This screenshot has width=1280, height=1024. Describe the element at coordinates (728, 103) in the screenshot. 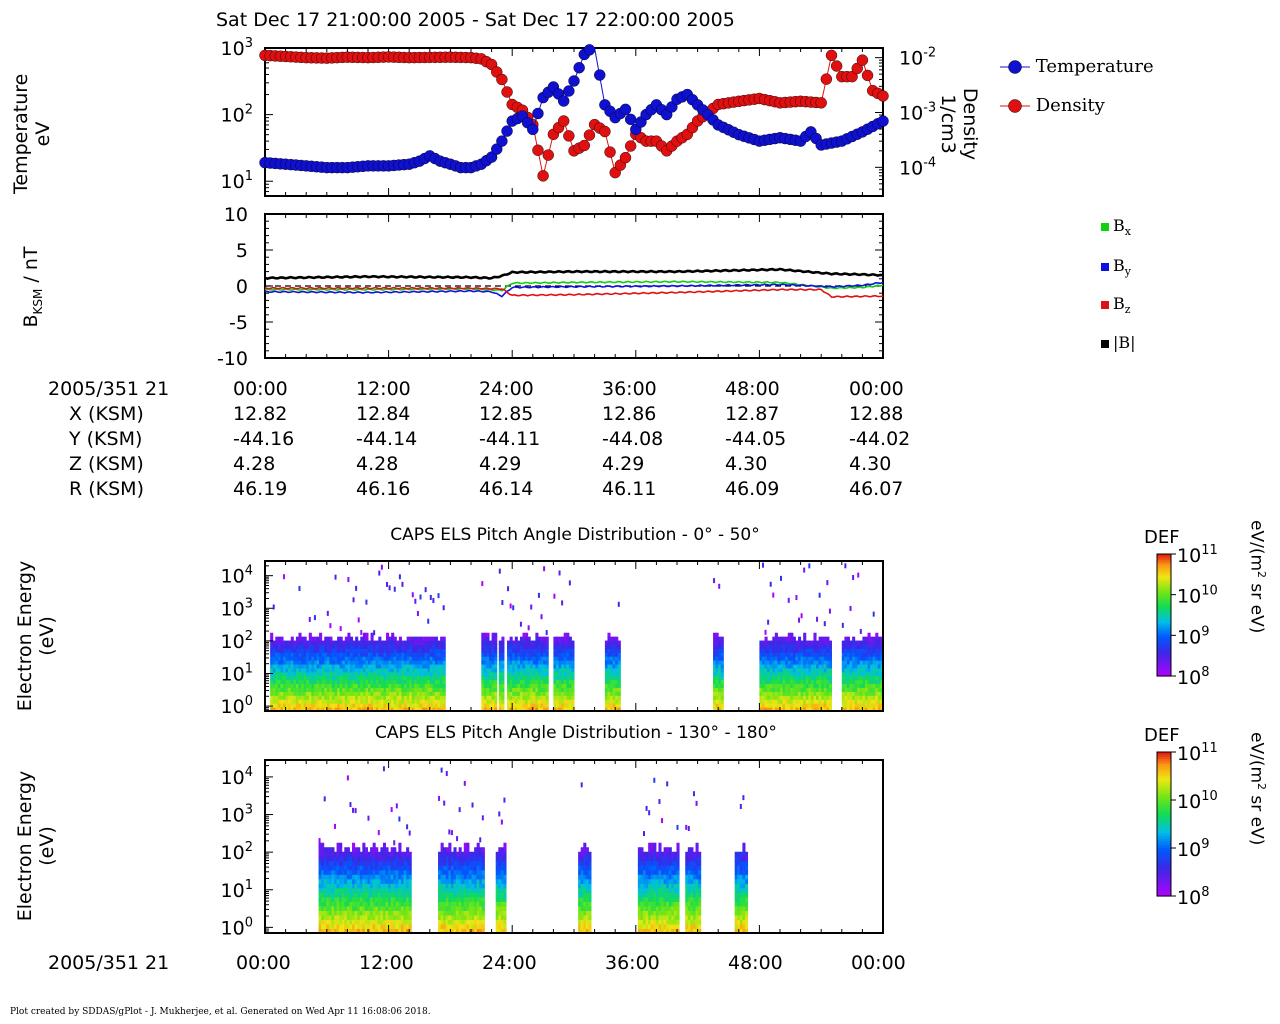

I see `density-point` at that location.